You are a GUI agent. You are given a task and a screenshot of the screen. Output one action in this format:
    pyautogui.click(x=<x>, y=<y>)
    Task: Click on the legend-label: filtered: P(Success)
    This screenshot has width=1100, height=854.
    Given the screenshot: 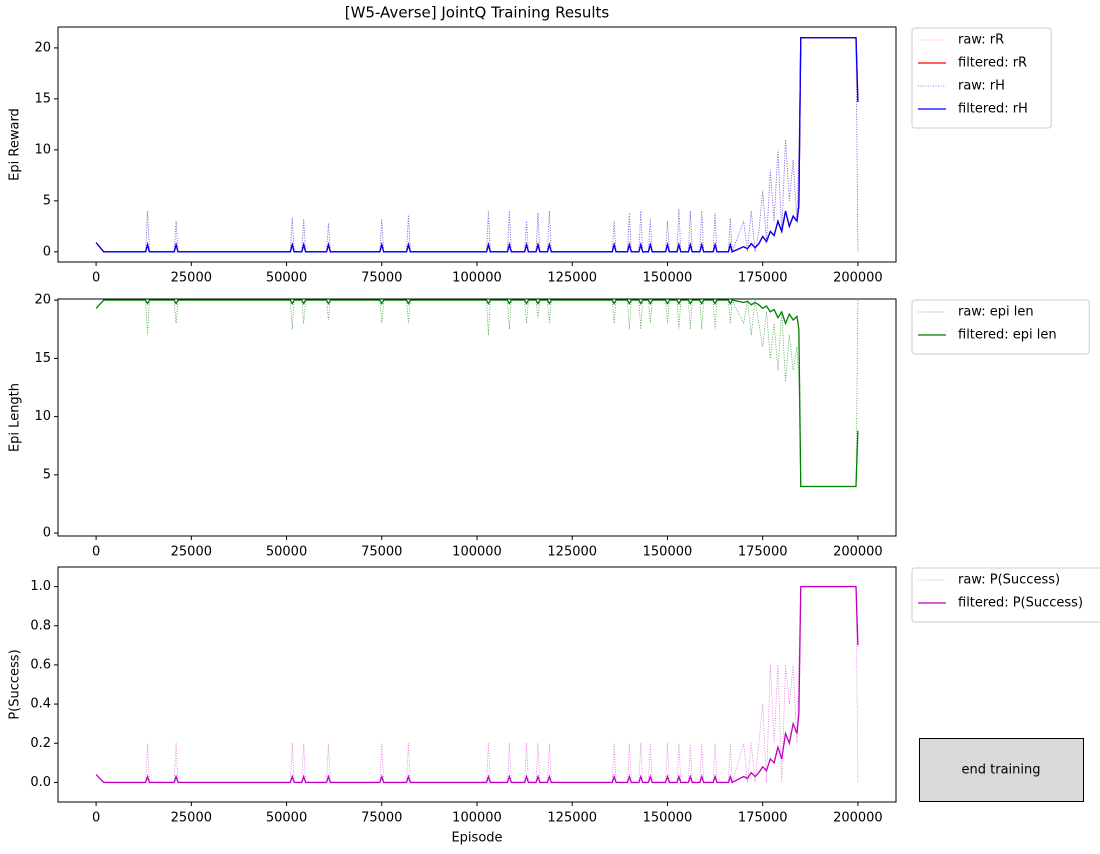 What is the action you would take?
    pyautogui.click(x=1020, y=603)
    